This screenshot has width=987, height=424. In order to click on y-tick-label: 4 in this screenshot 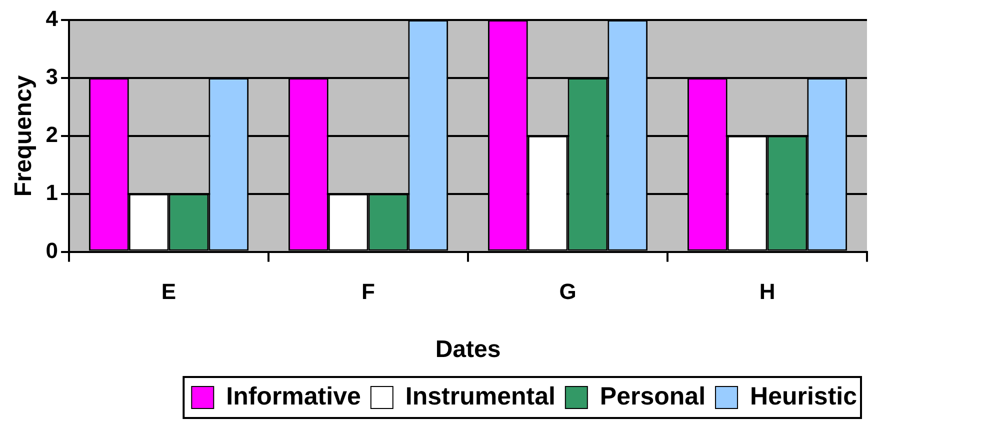, I will do `click(52, 19)`.